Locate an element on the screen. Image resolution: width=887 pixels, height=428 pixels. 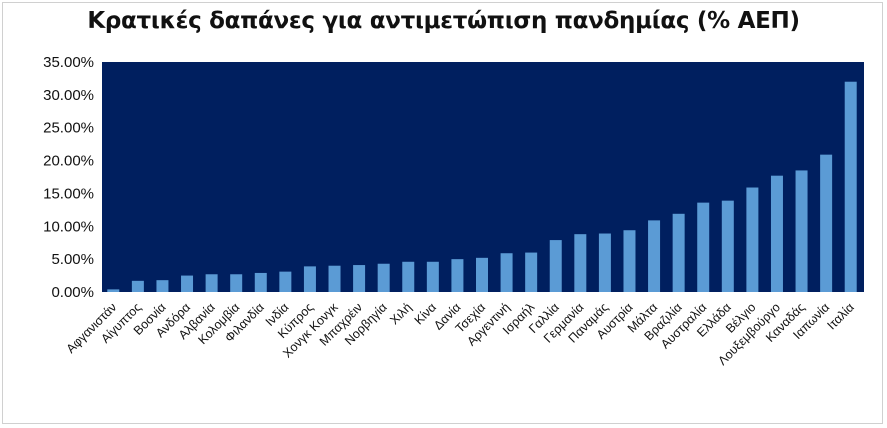
y-tick-label: 15.00% is located at coordinates (68, 193).